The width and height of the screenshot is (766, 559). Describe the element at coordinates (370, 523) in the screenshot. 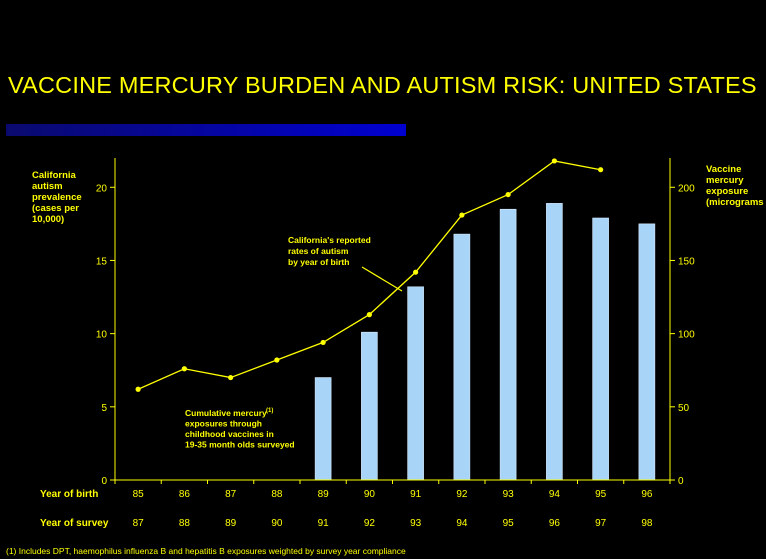

I see `survey-year-label: 92` at that location.